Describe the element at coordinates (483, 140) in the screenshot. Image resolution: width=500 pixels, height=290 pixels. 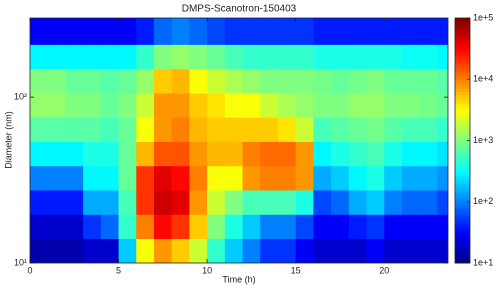
I see `colorbar-tick-label: 1e+3` at that location.